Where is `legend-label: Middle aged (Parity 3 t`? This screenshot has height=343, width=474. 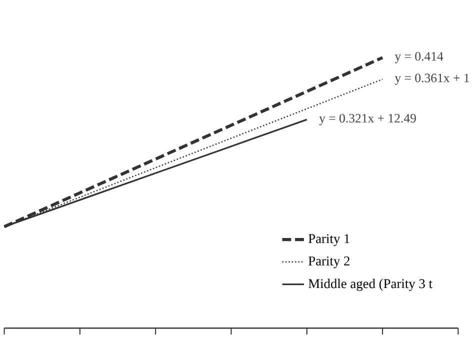
legend-label: Middle aged (Parity 3 t is located at coordinates (370, 284).